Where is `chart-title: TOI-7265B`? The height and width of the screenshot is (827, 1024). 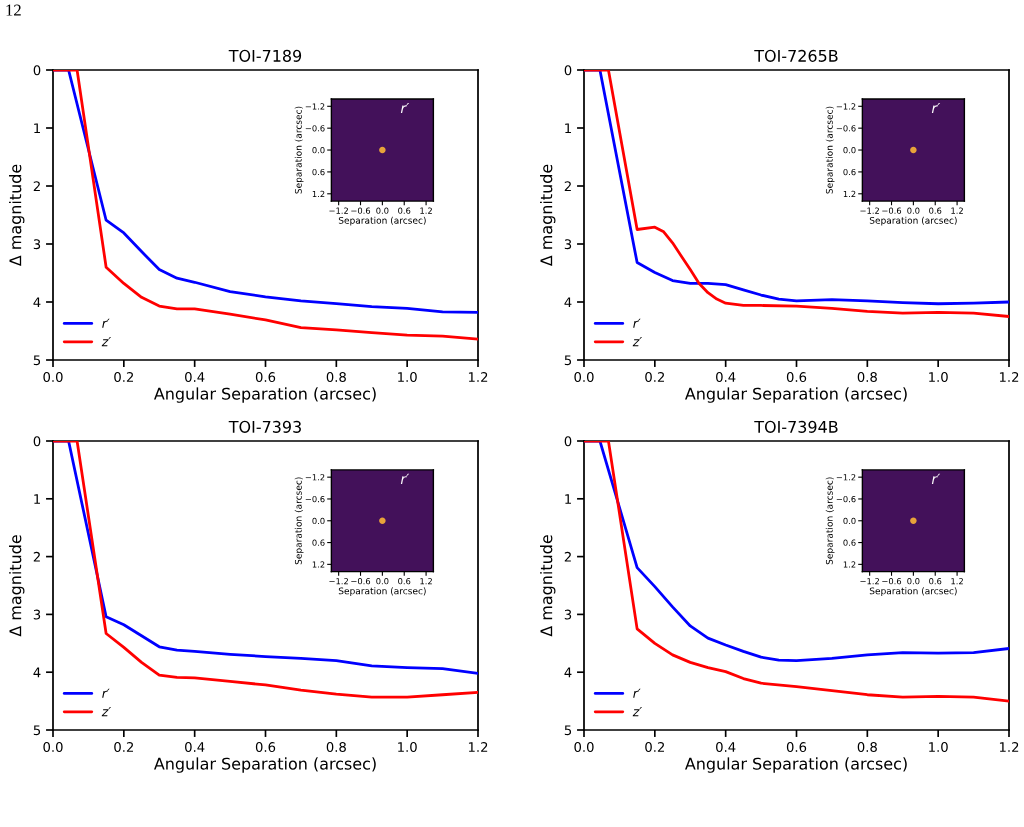 chart-title: TOI-7265B is located at coordinates (796, 55).